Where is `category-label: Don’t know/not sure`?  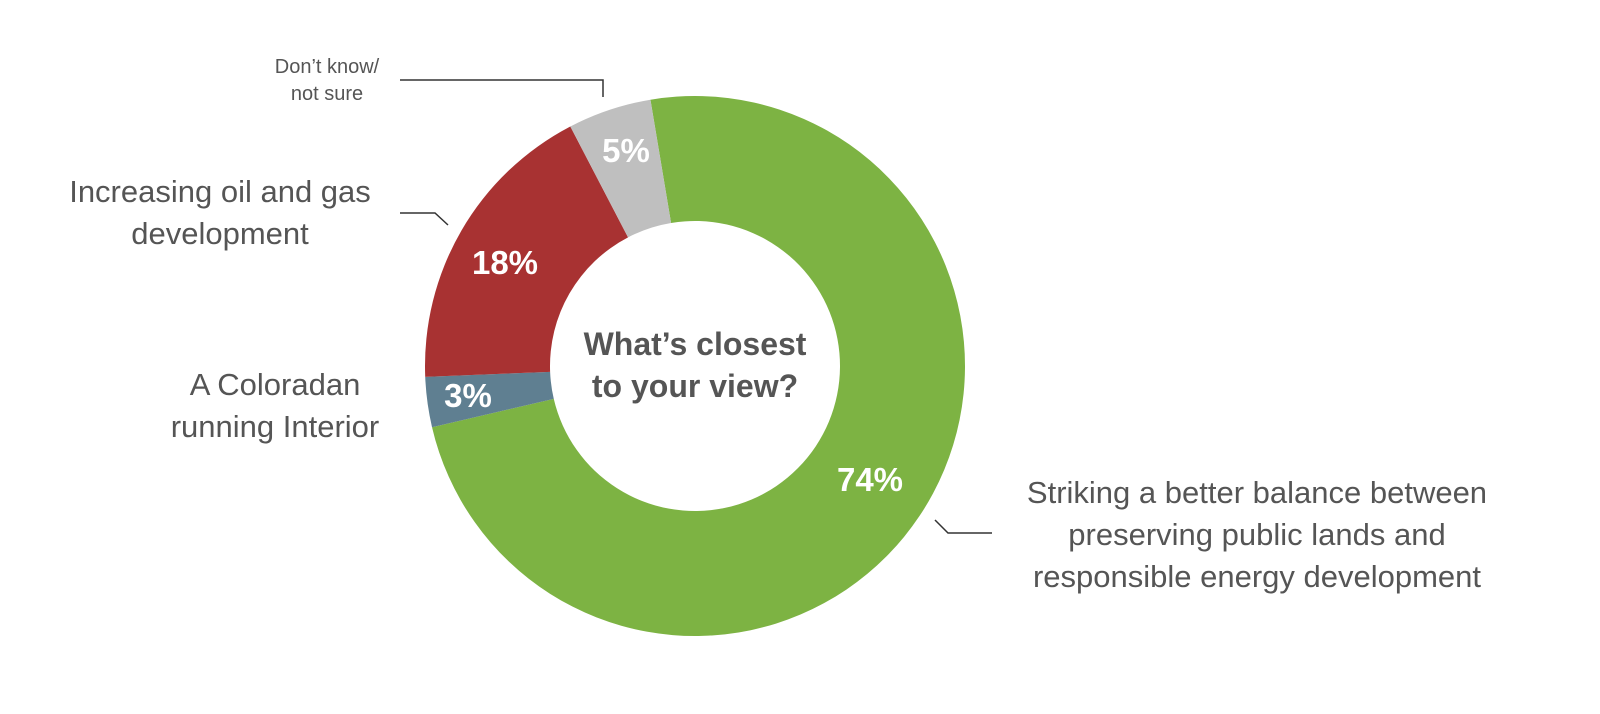
category-label: Don’t know/not sure is located at coordinates (327, 80).